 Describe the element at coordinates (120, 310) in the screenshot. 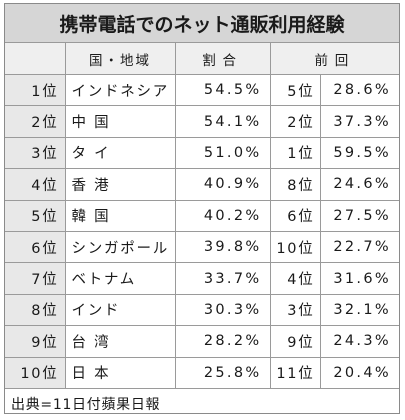

I see `country-cell: インド` at that location.